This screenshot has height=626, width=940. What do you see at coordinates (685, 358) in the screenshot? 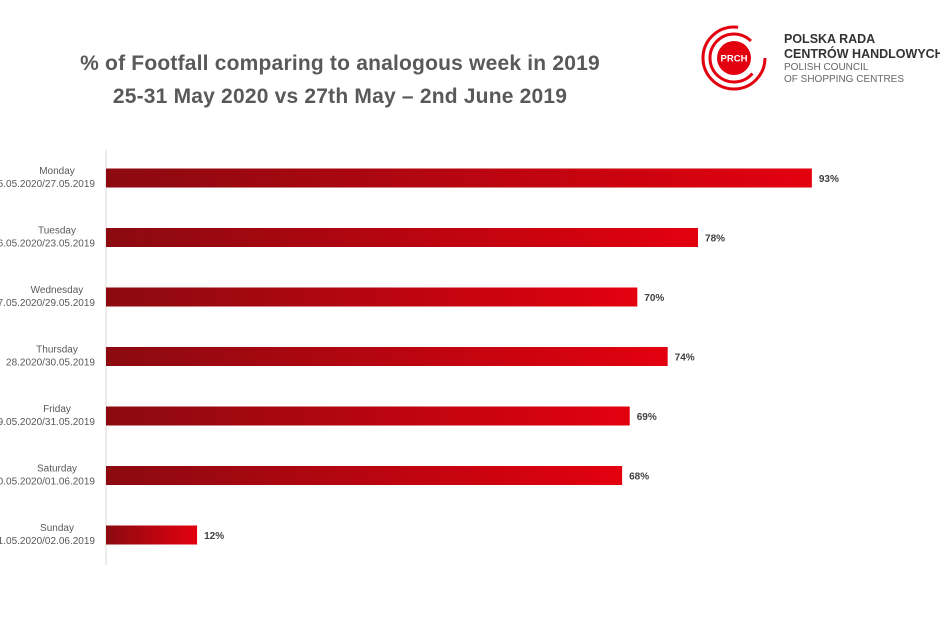
I see `bar-value-label: 74%` at bounding box center [685, 358].